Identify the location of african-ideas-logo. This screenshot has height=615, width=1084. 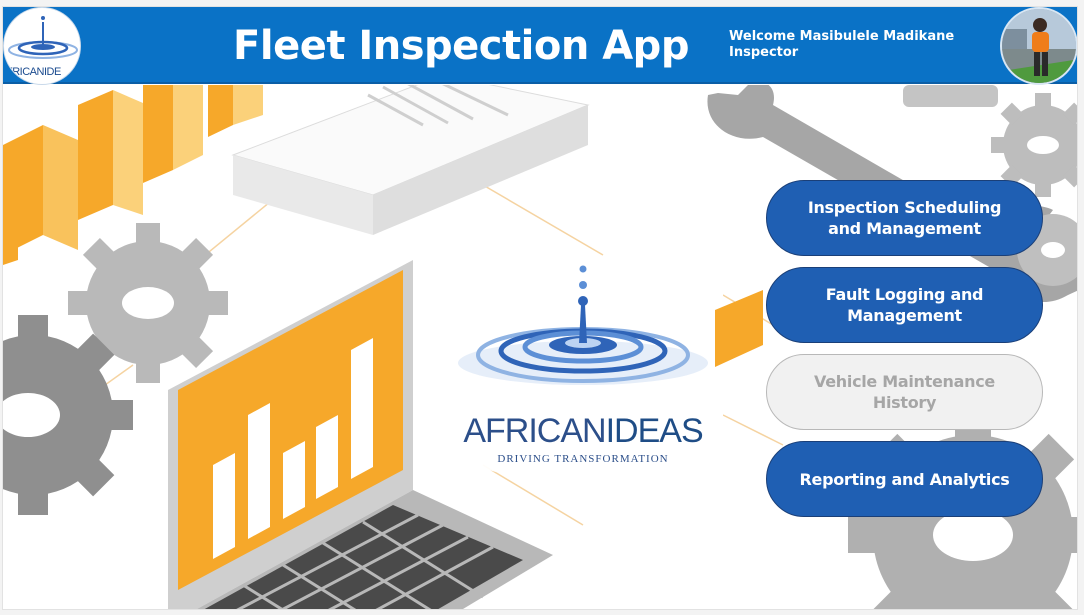
(583, 325).